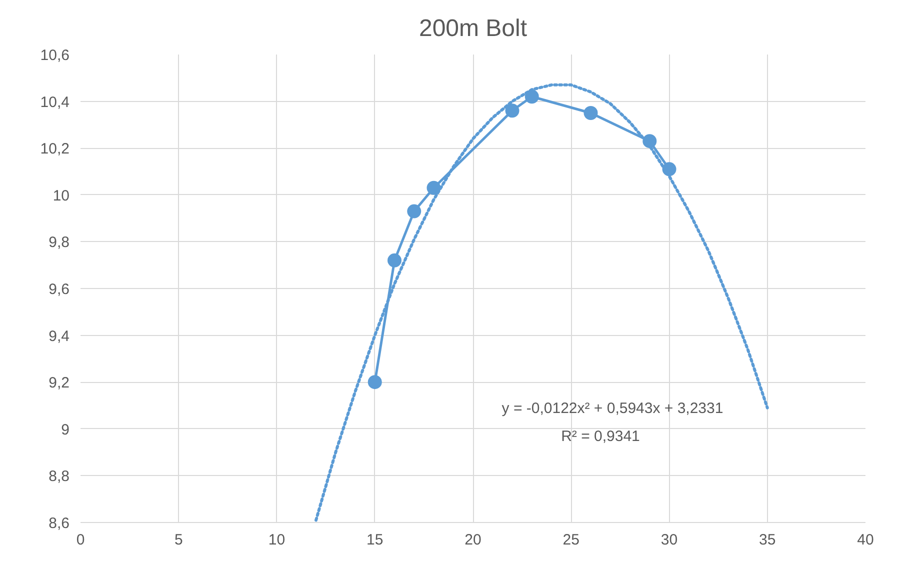 The width and height of the screenshot is (899, 574). Describe the element at coordinates (59, 289) in the screenshot. I see `y-tick-label: 9,6` at that location.